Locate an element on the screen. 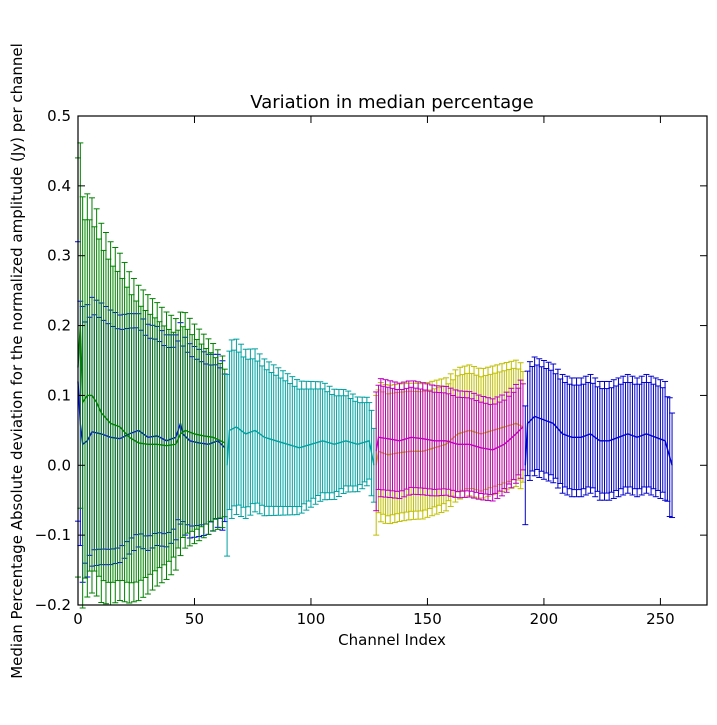 The height and width of the screenshot is (725, 717). x-tick-label: 200 is located at coordinates (544, 619).